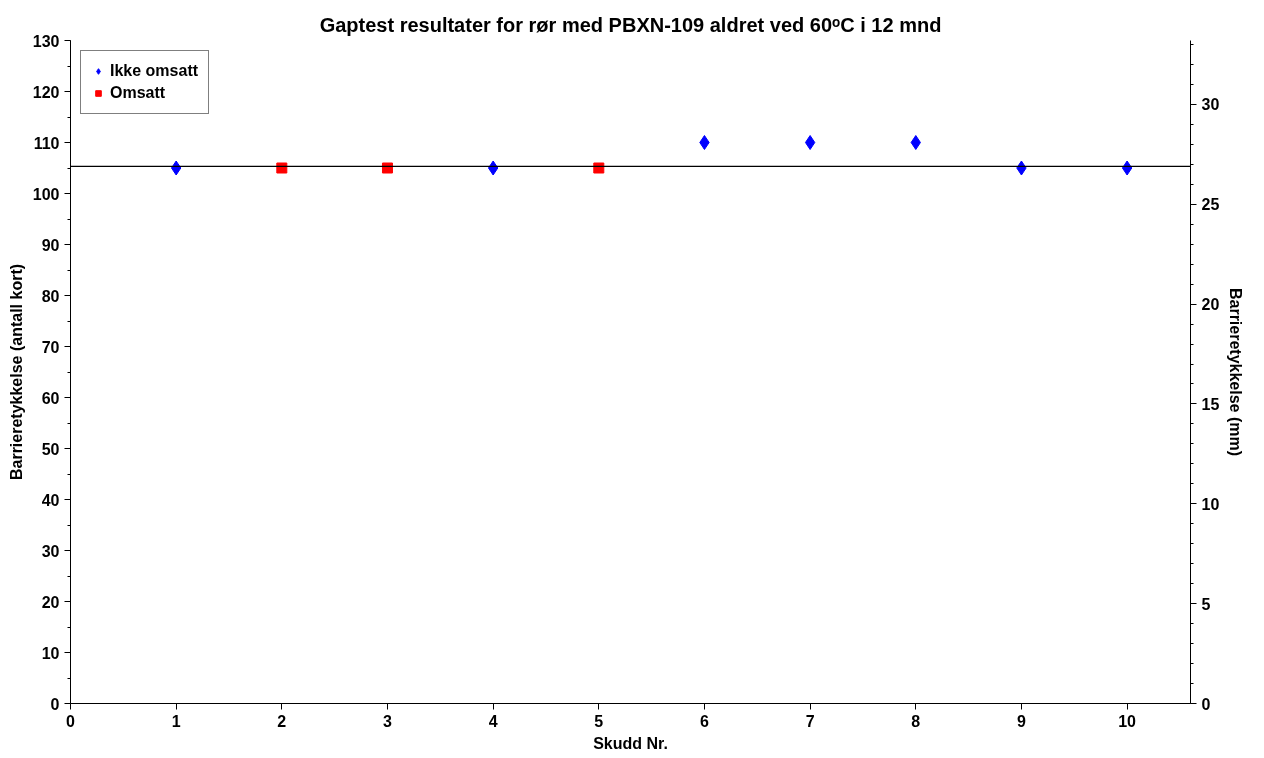 Image resolution: width=1264 pixels, height=758 pixels. What do you see at coordinates (71, 721) in the screenshot?
I see `x-tick-label: 0` at bounding box center [71, 721].